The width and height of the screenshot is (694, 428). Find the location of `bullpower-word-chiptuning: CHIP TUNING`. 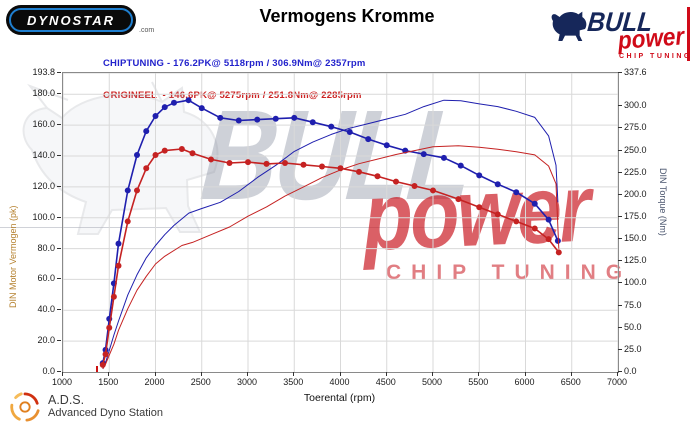

bullpower-word-chiptuning: CHIP TUNING is located at coordinates (655, 56).